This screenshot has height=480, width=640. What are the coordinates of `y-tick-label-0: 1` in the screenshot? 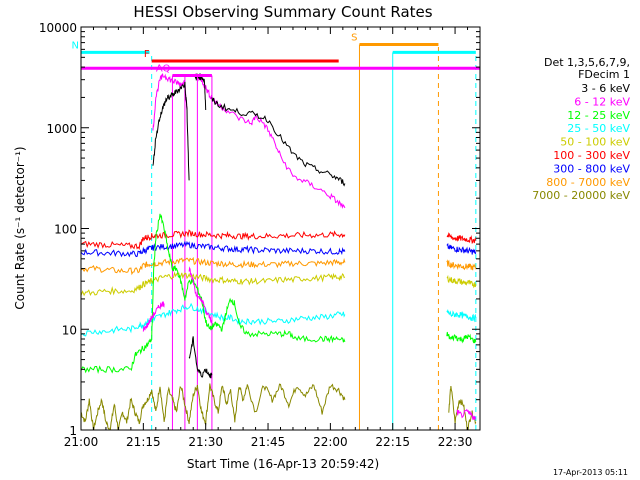 It's located at (73, 431).